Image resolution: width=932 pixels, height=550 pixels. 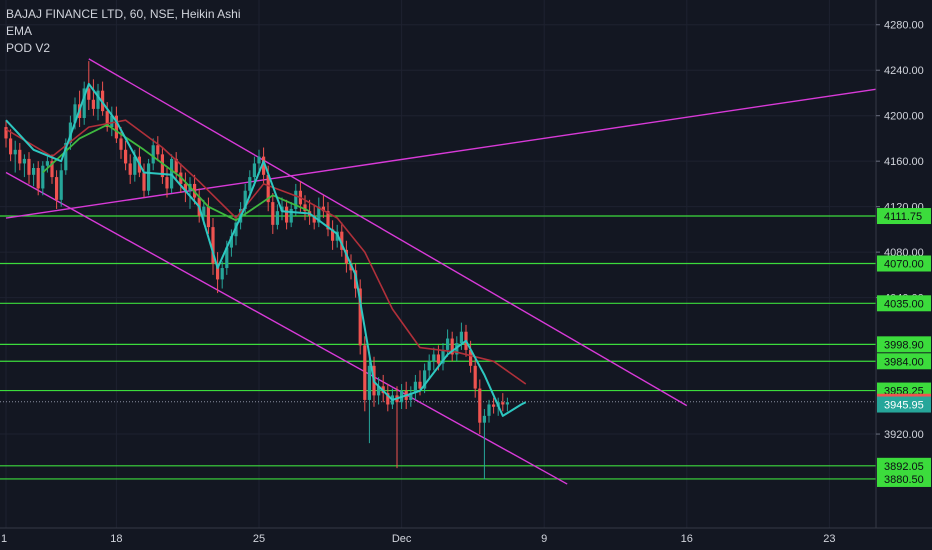 I want to click on secondary-price-label-bg, so click(x=904, y=404).